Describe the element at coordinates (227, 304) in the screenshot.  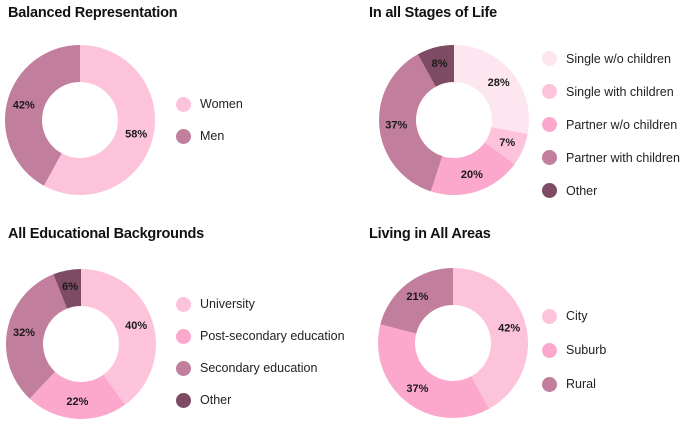
I see `legend-label: University` at that location.